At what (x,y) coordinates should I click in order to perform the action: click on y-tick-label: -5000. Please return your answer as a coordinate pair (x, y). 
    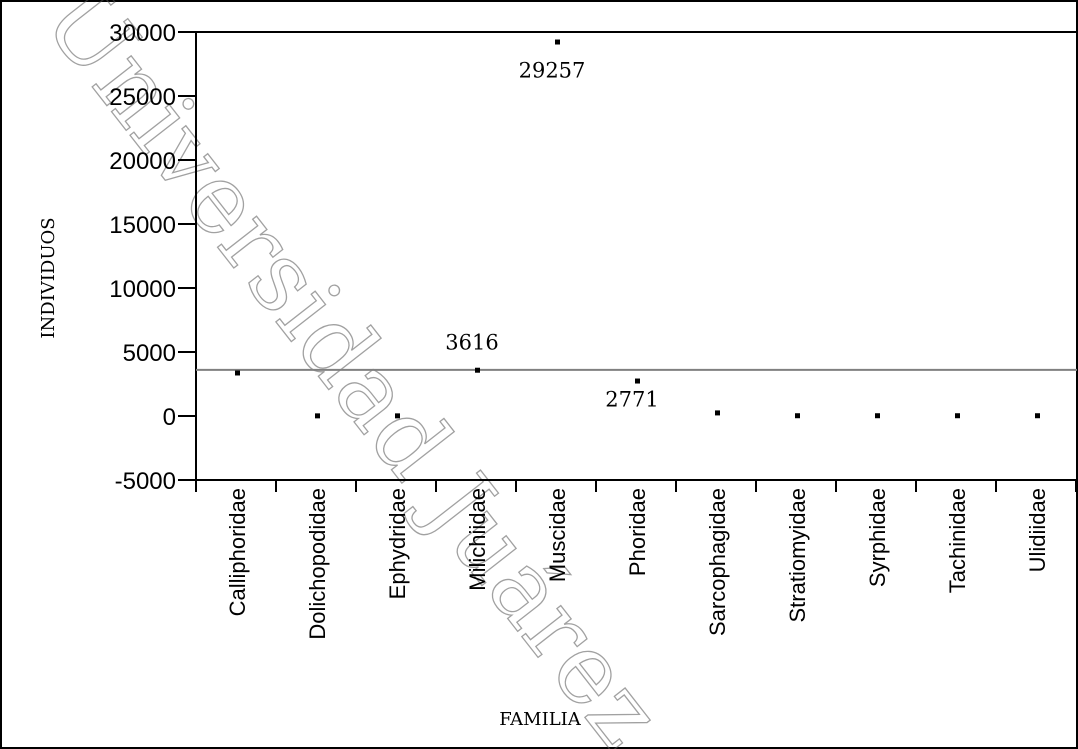
    Looking at the image, I should click on (145, 481).